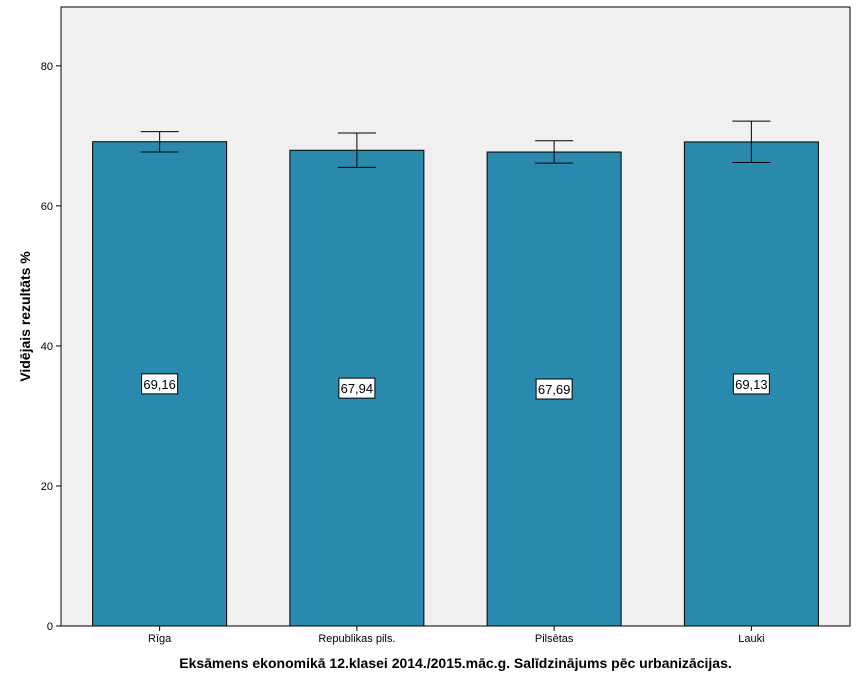 This screenshot has height=686, width=858. I want to click on data-label-3: 69,13, so click(751, 384).